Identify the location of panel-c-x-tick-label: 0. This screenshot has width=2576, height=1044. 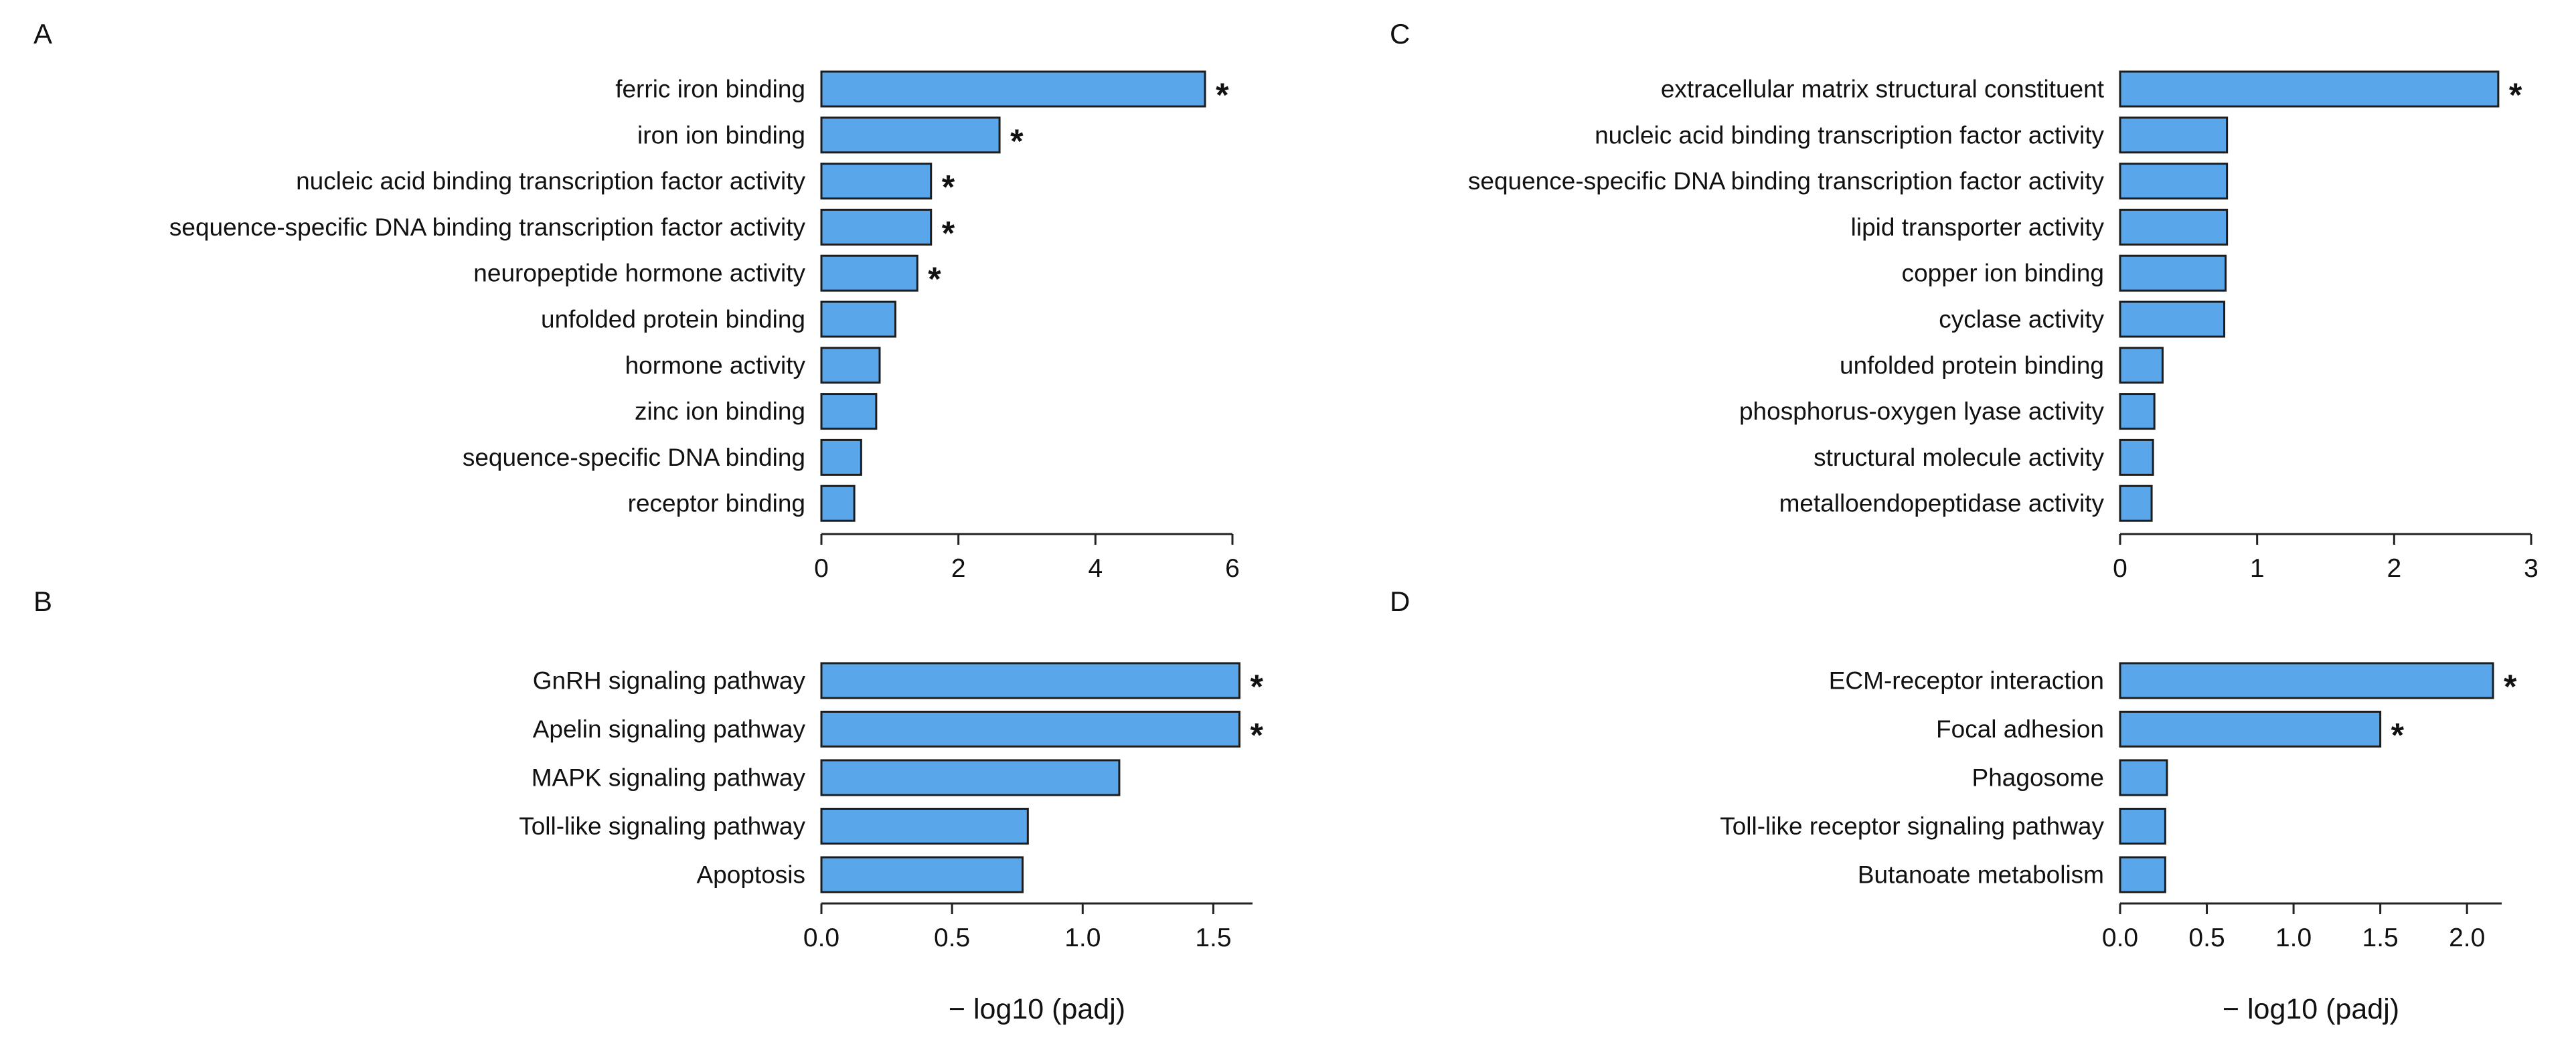
(2120, 568).